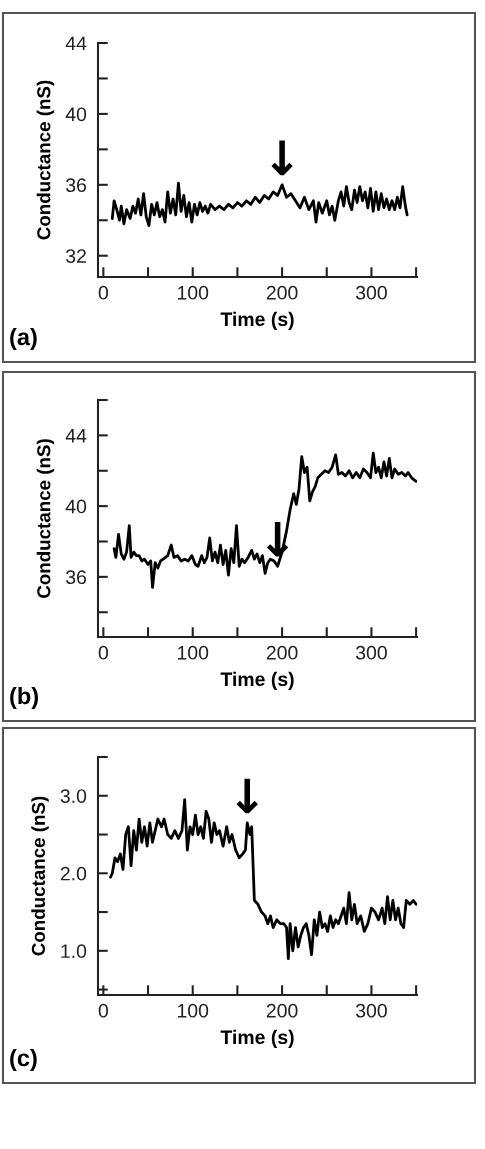 The height and width of the screenshot is (1149, 485). What do you see at coordinates (23, 1059) in the screenshot?
I see `text: (c)` at bounding box center [23, 1059].